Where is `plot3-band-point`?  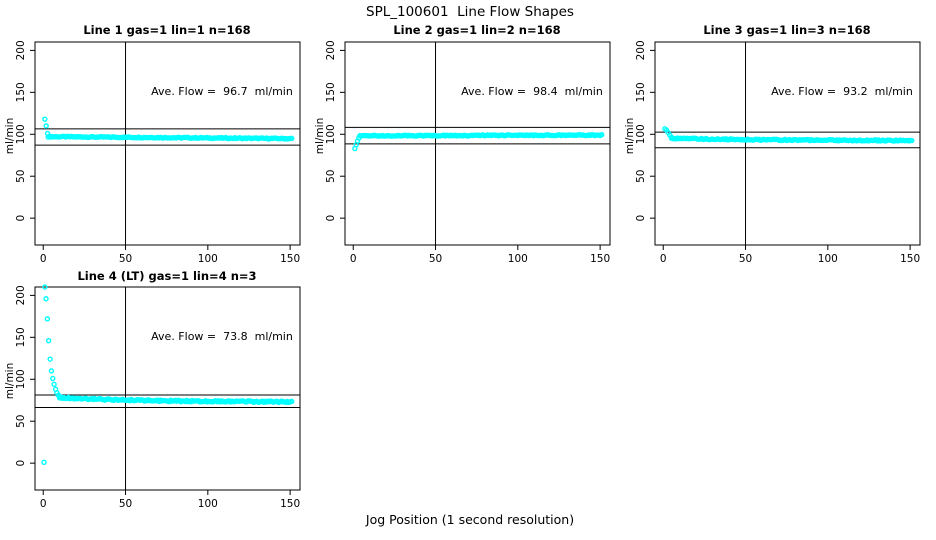
plot3-band-point is located at coordinates (912, 140).